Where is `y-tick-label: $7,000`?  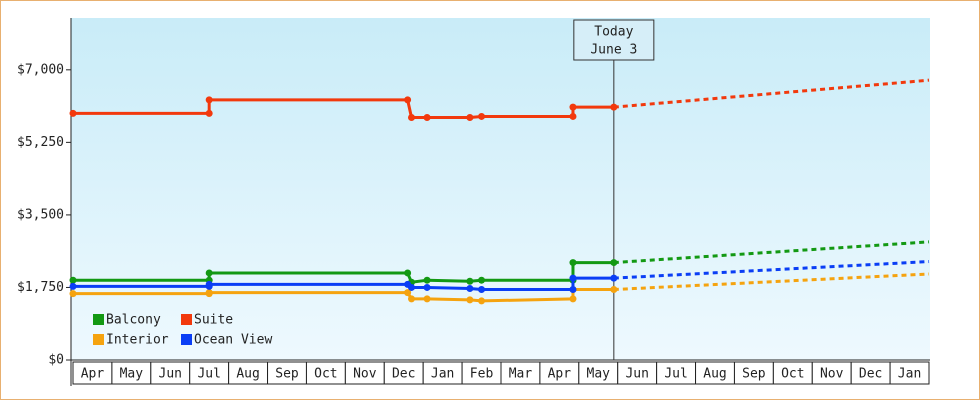
y-tick-label: $7,000 is located at coordinates (40, 69).